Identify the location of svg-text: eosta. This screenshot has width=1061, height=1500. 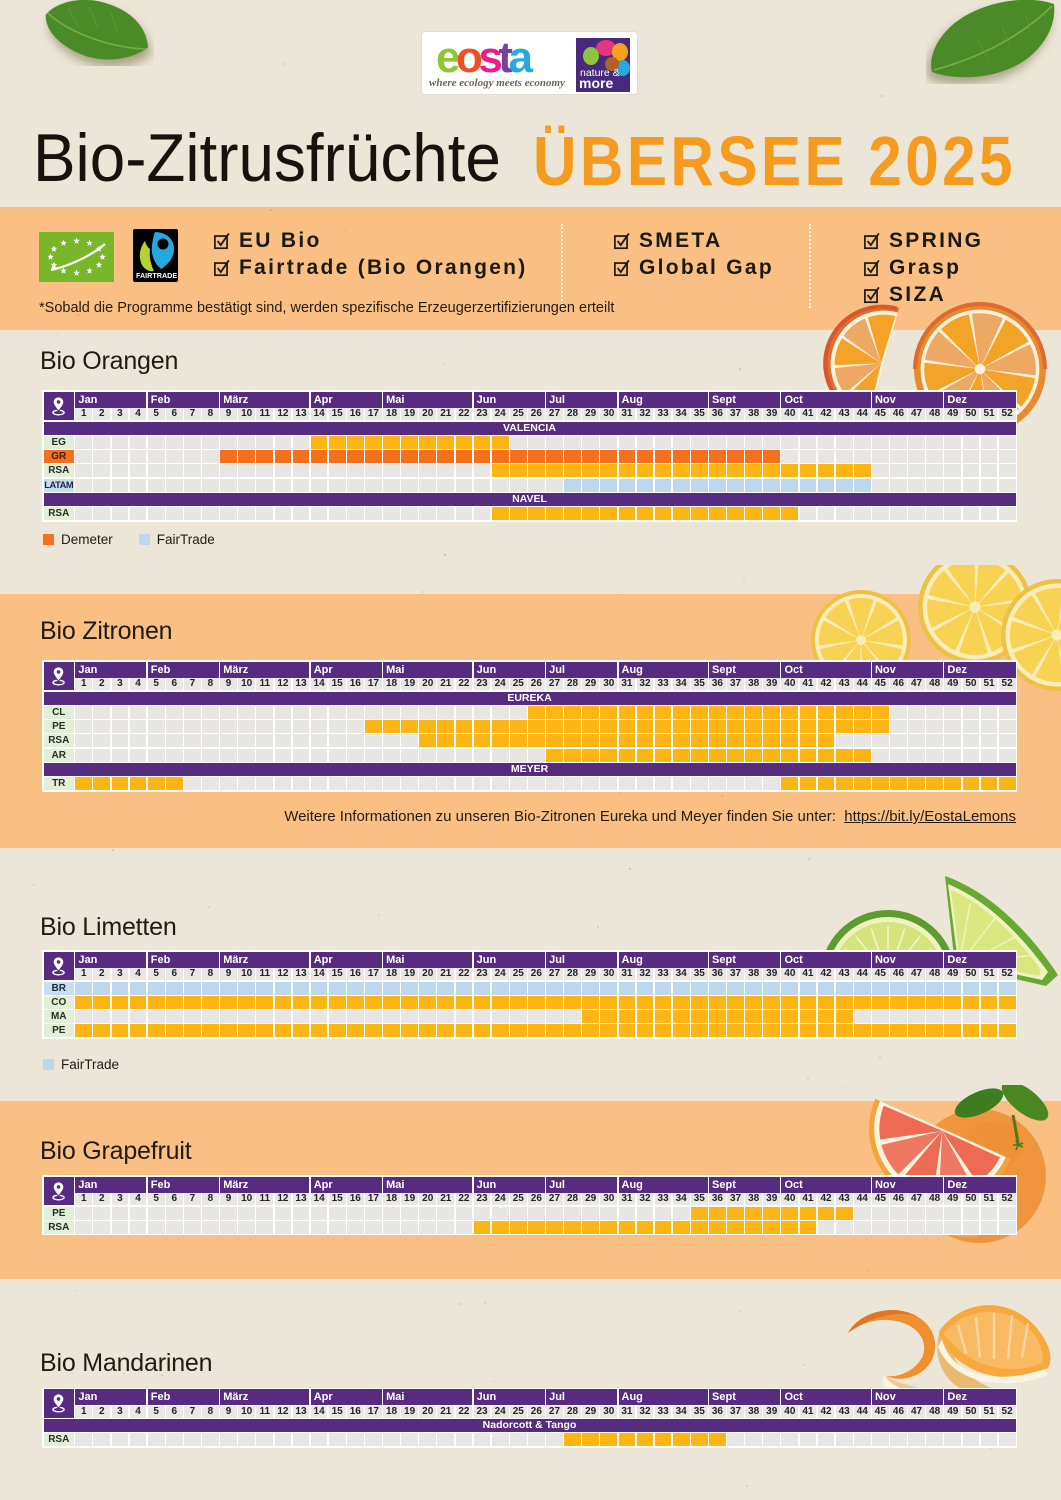
(485, 58).